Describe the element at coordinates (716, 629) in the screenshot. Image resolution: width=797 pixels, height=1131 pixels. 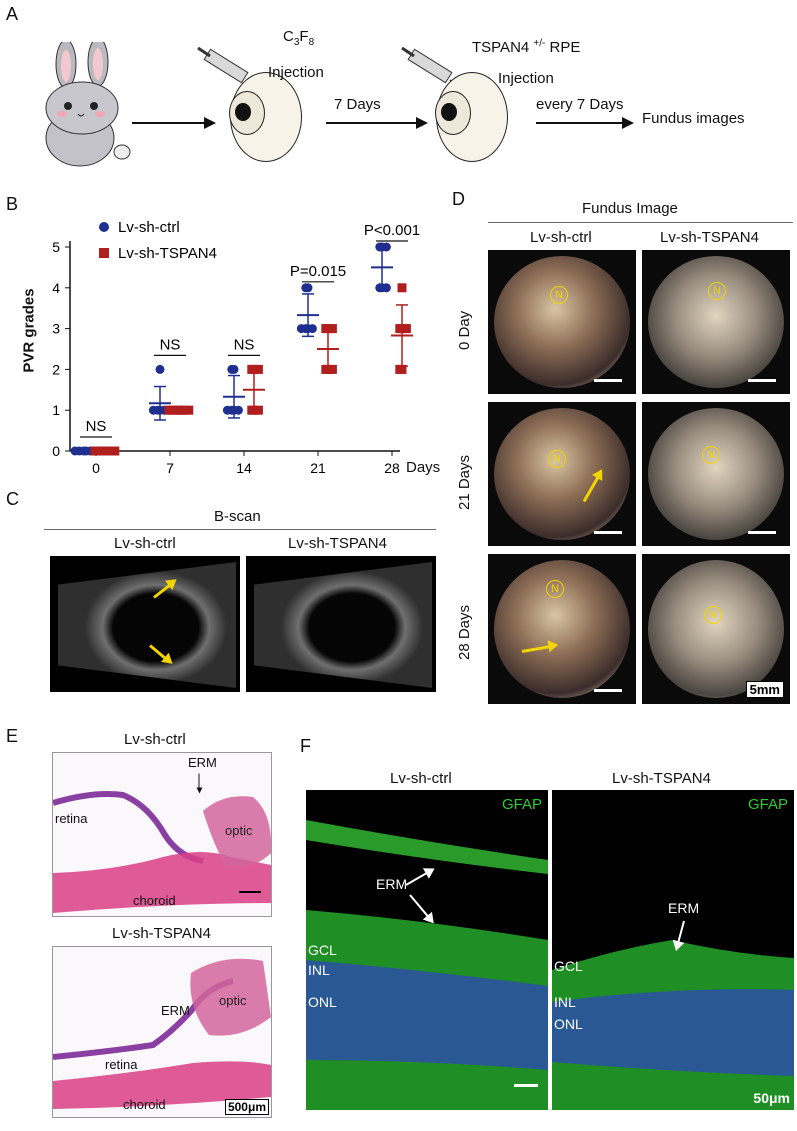
I see `fundus-image-tspan4-28d: N 5mm` at that location.